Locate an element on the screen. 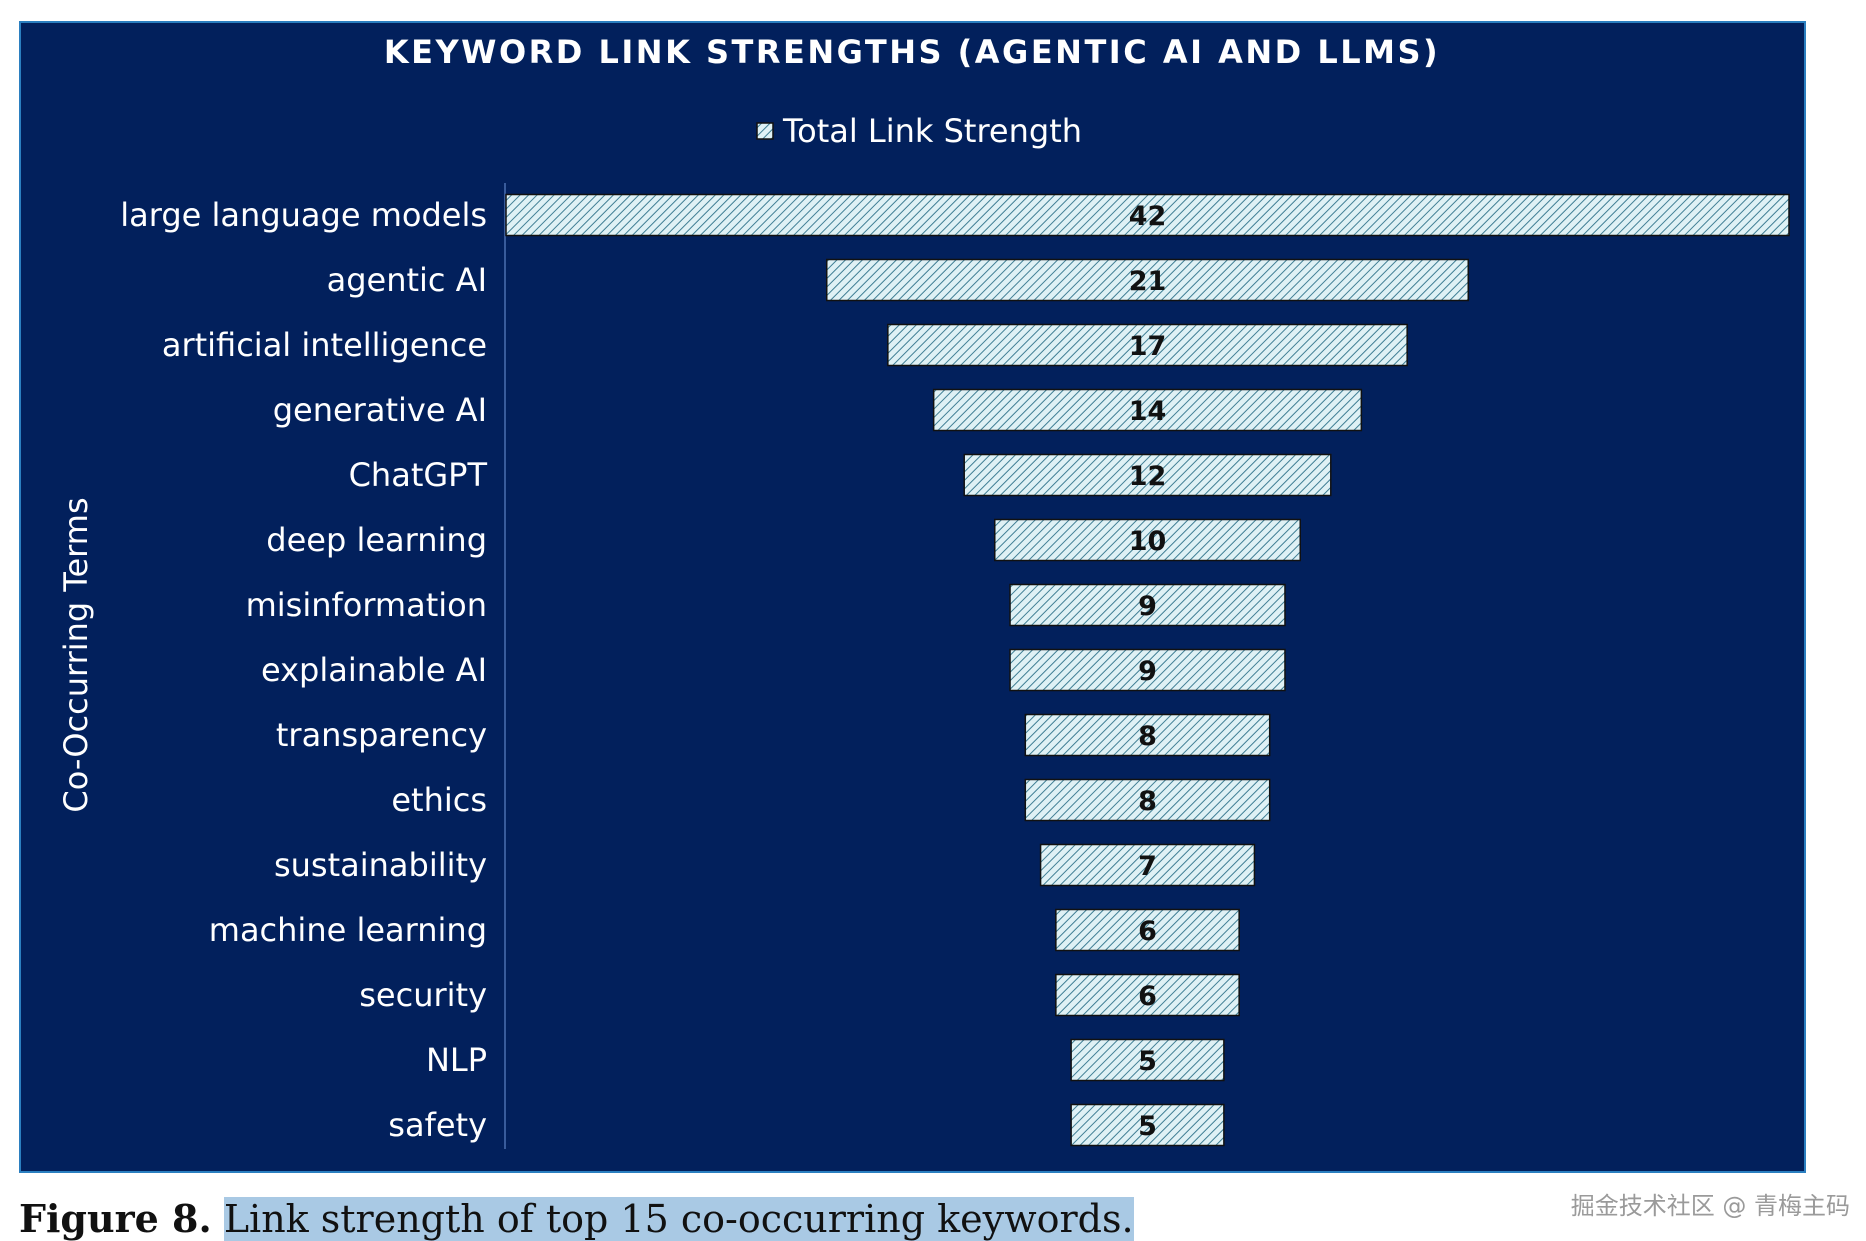  data-label: 10 is located at coordinates (1148, 541).